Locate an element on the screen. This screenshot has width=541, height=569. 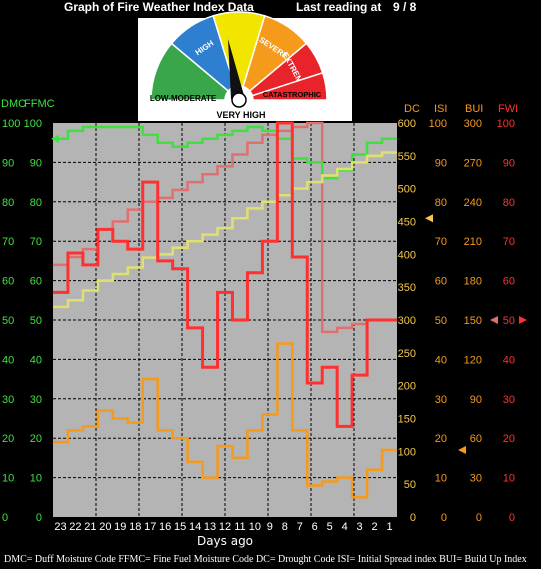
x-tick: 12 is located at coordinates (225, 527).